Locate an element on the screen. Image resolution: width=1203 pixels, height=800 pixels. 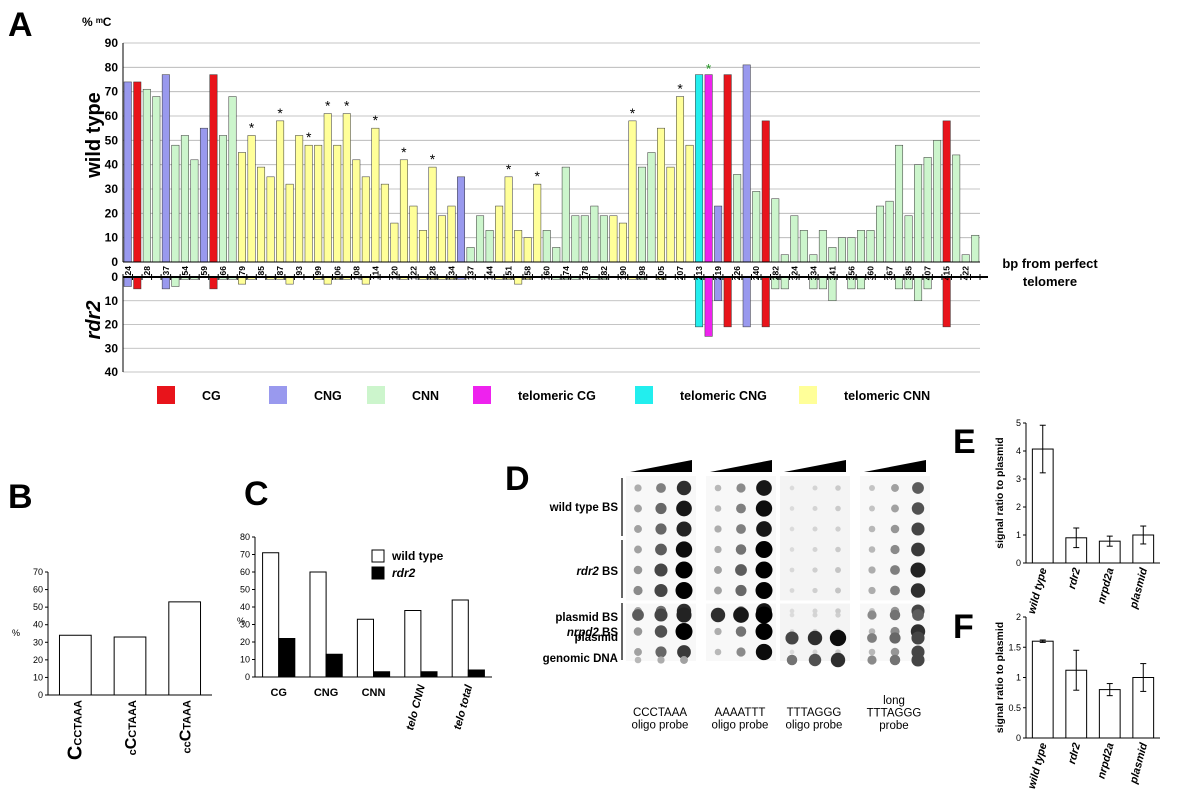
a-xtick-label: 128 is located at coordinates (432, 273).